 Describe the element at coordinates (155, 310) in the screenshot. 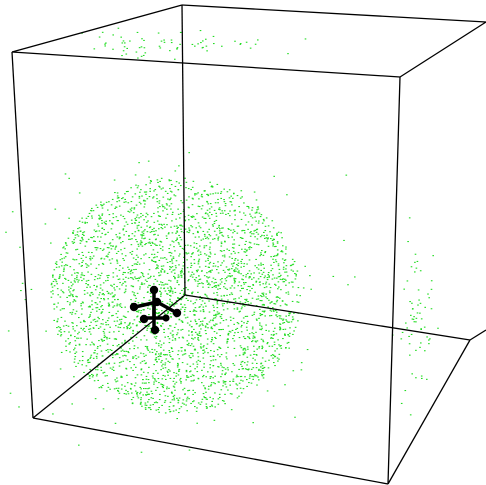

I see `ball-and-stick-molecule` at that location.